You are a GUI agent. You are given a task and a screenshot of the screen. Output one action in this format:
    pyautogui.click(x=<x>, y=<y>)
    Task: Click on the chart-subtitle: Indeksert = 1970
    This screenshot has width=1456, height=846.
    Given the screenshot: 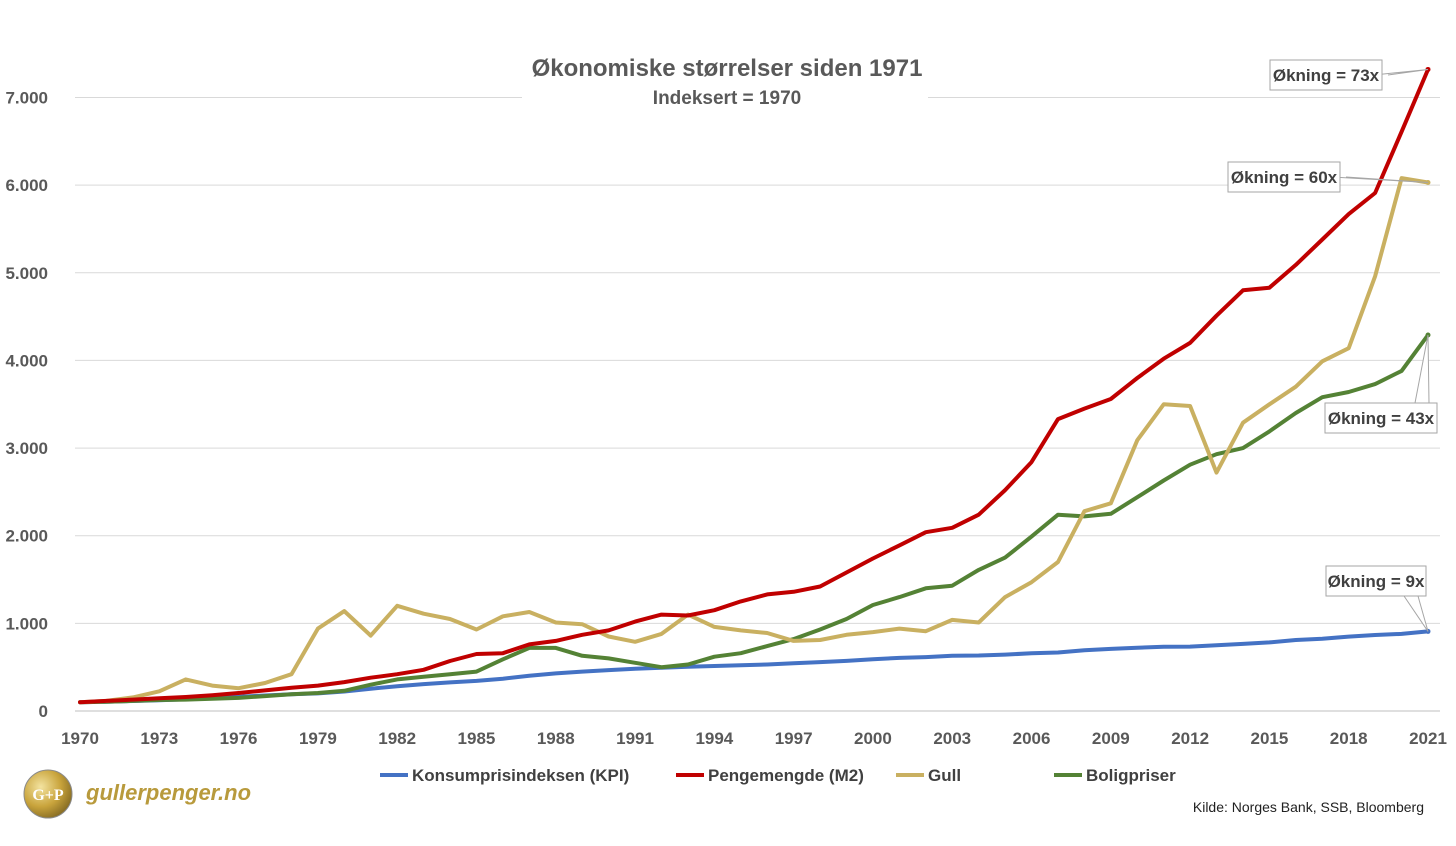 What is the action you would take?
    pyautogui.click(x=727, y=98)
    